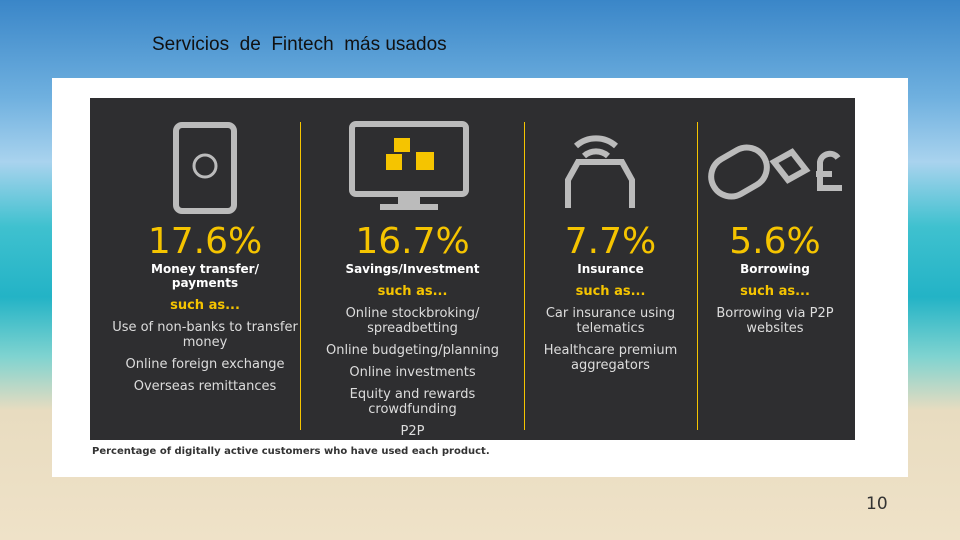 The image size is (960, 540). What do you see at coordinates (205, 386) in the screenshot?
I see `example-item: Overseas remittances` at bounding box center [205, 386].